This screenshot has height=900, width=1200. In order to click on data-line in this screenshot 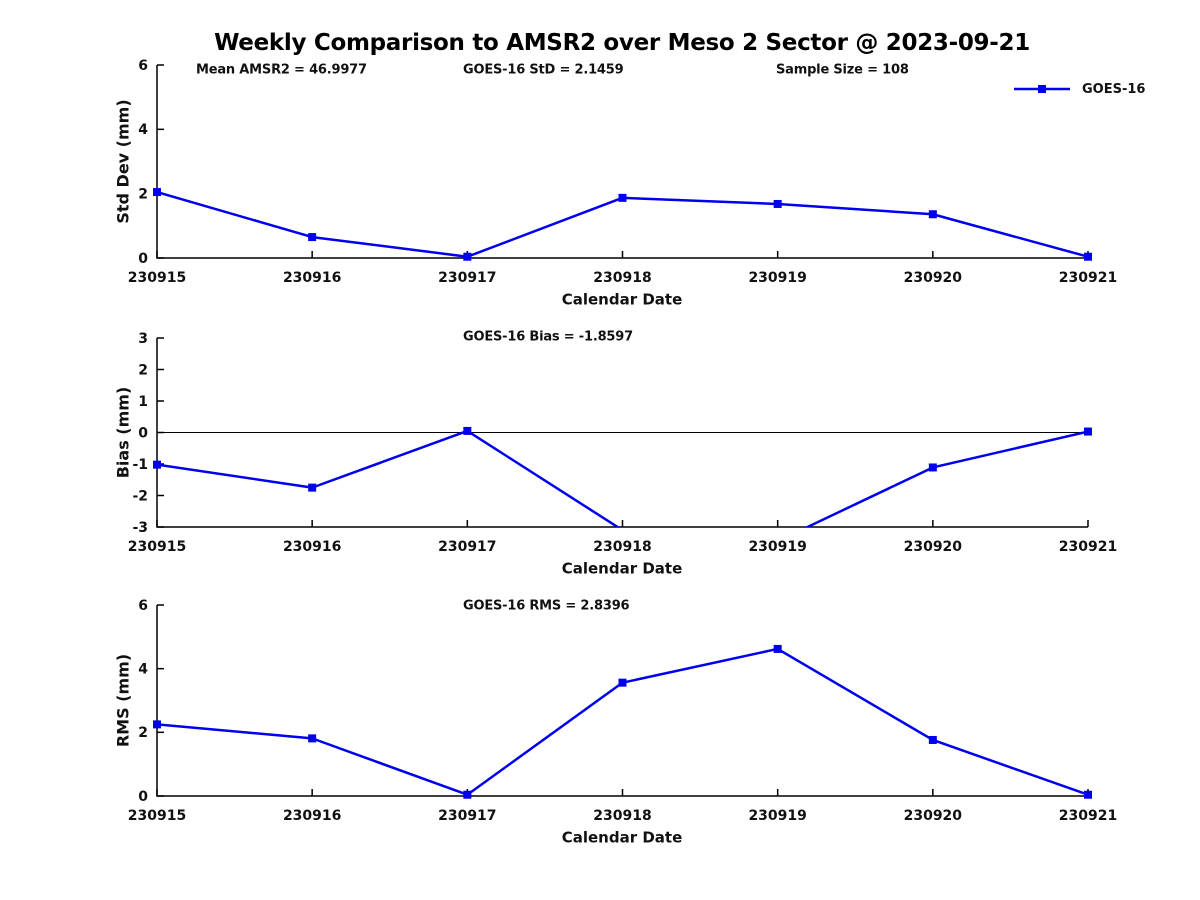, I will do `click(622, 721)`.